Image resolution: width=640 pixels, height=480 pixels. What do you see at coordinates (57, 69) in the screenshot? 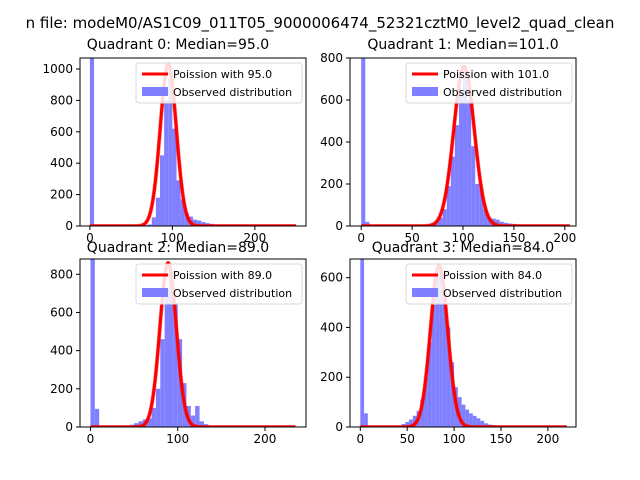
I see `y-tick-label: 1000` at bounding box center [57, 69].